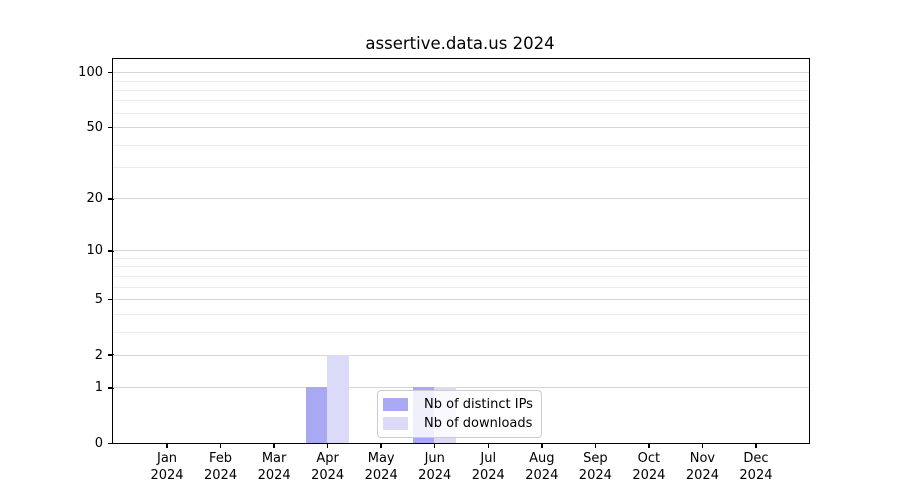 The height and width of the screenshot is (500, 900). I want to click on legend-item-distinct-ips: Nb of distinct IPs, so click(458, 404).